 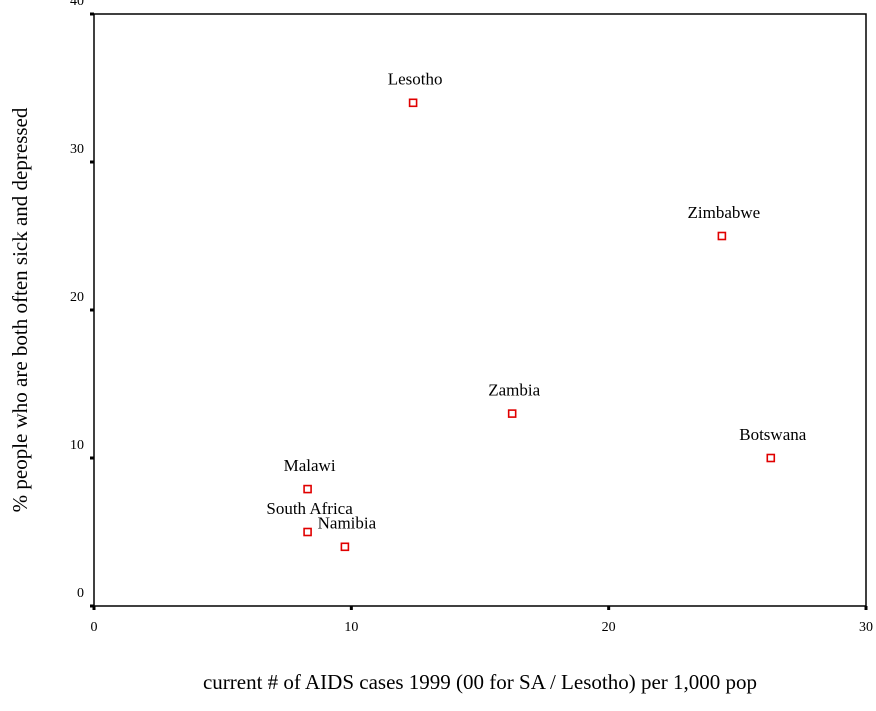 I want to click on y-tick-label: 0, so click(x=80, y=593).